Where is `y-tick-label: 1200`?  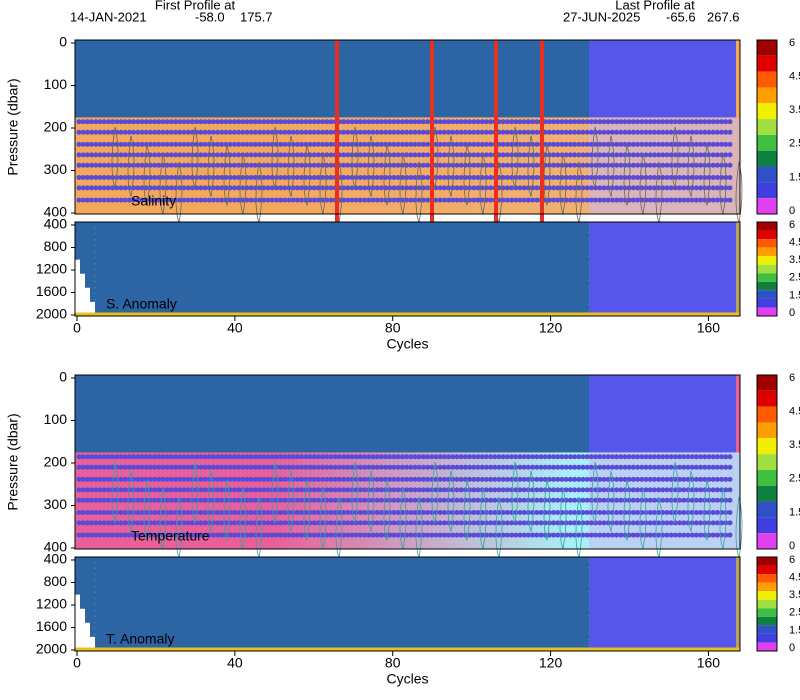 y-tick-label: 1200 is located at coordinates (51, 269).